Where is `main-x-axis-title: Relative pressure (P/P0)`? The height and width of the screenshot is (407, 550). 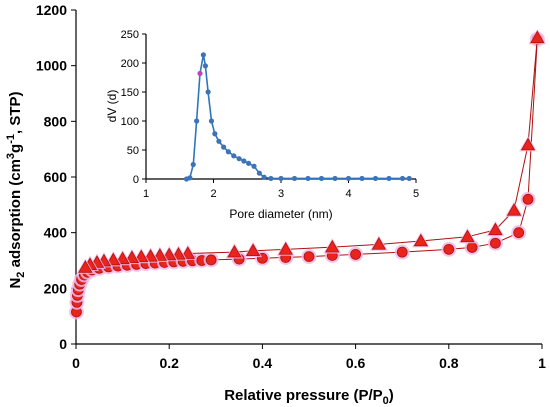 main-x-axis-title: Relative pressure (P/P0) is located at coordinates (309, 397).